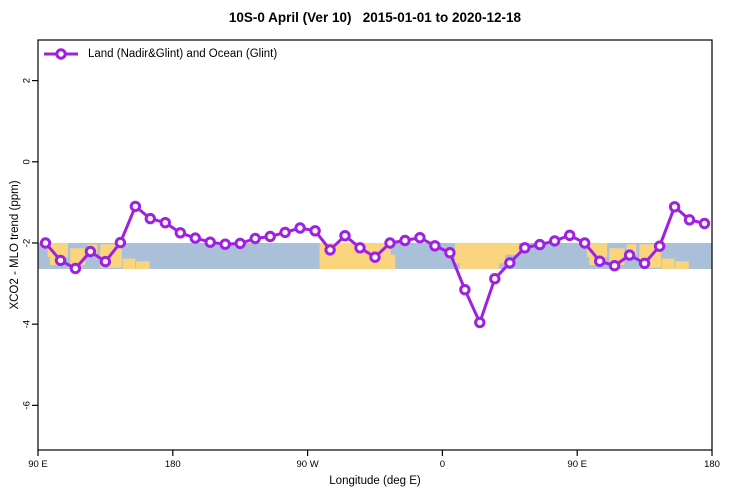  I want to click on x-axis-label: Longitude (deg E), so click(375, 481).